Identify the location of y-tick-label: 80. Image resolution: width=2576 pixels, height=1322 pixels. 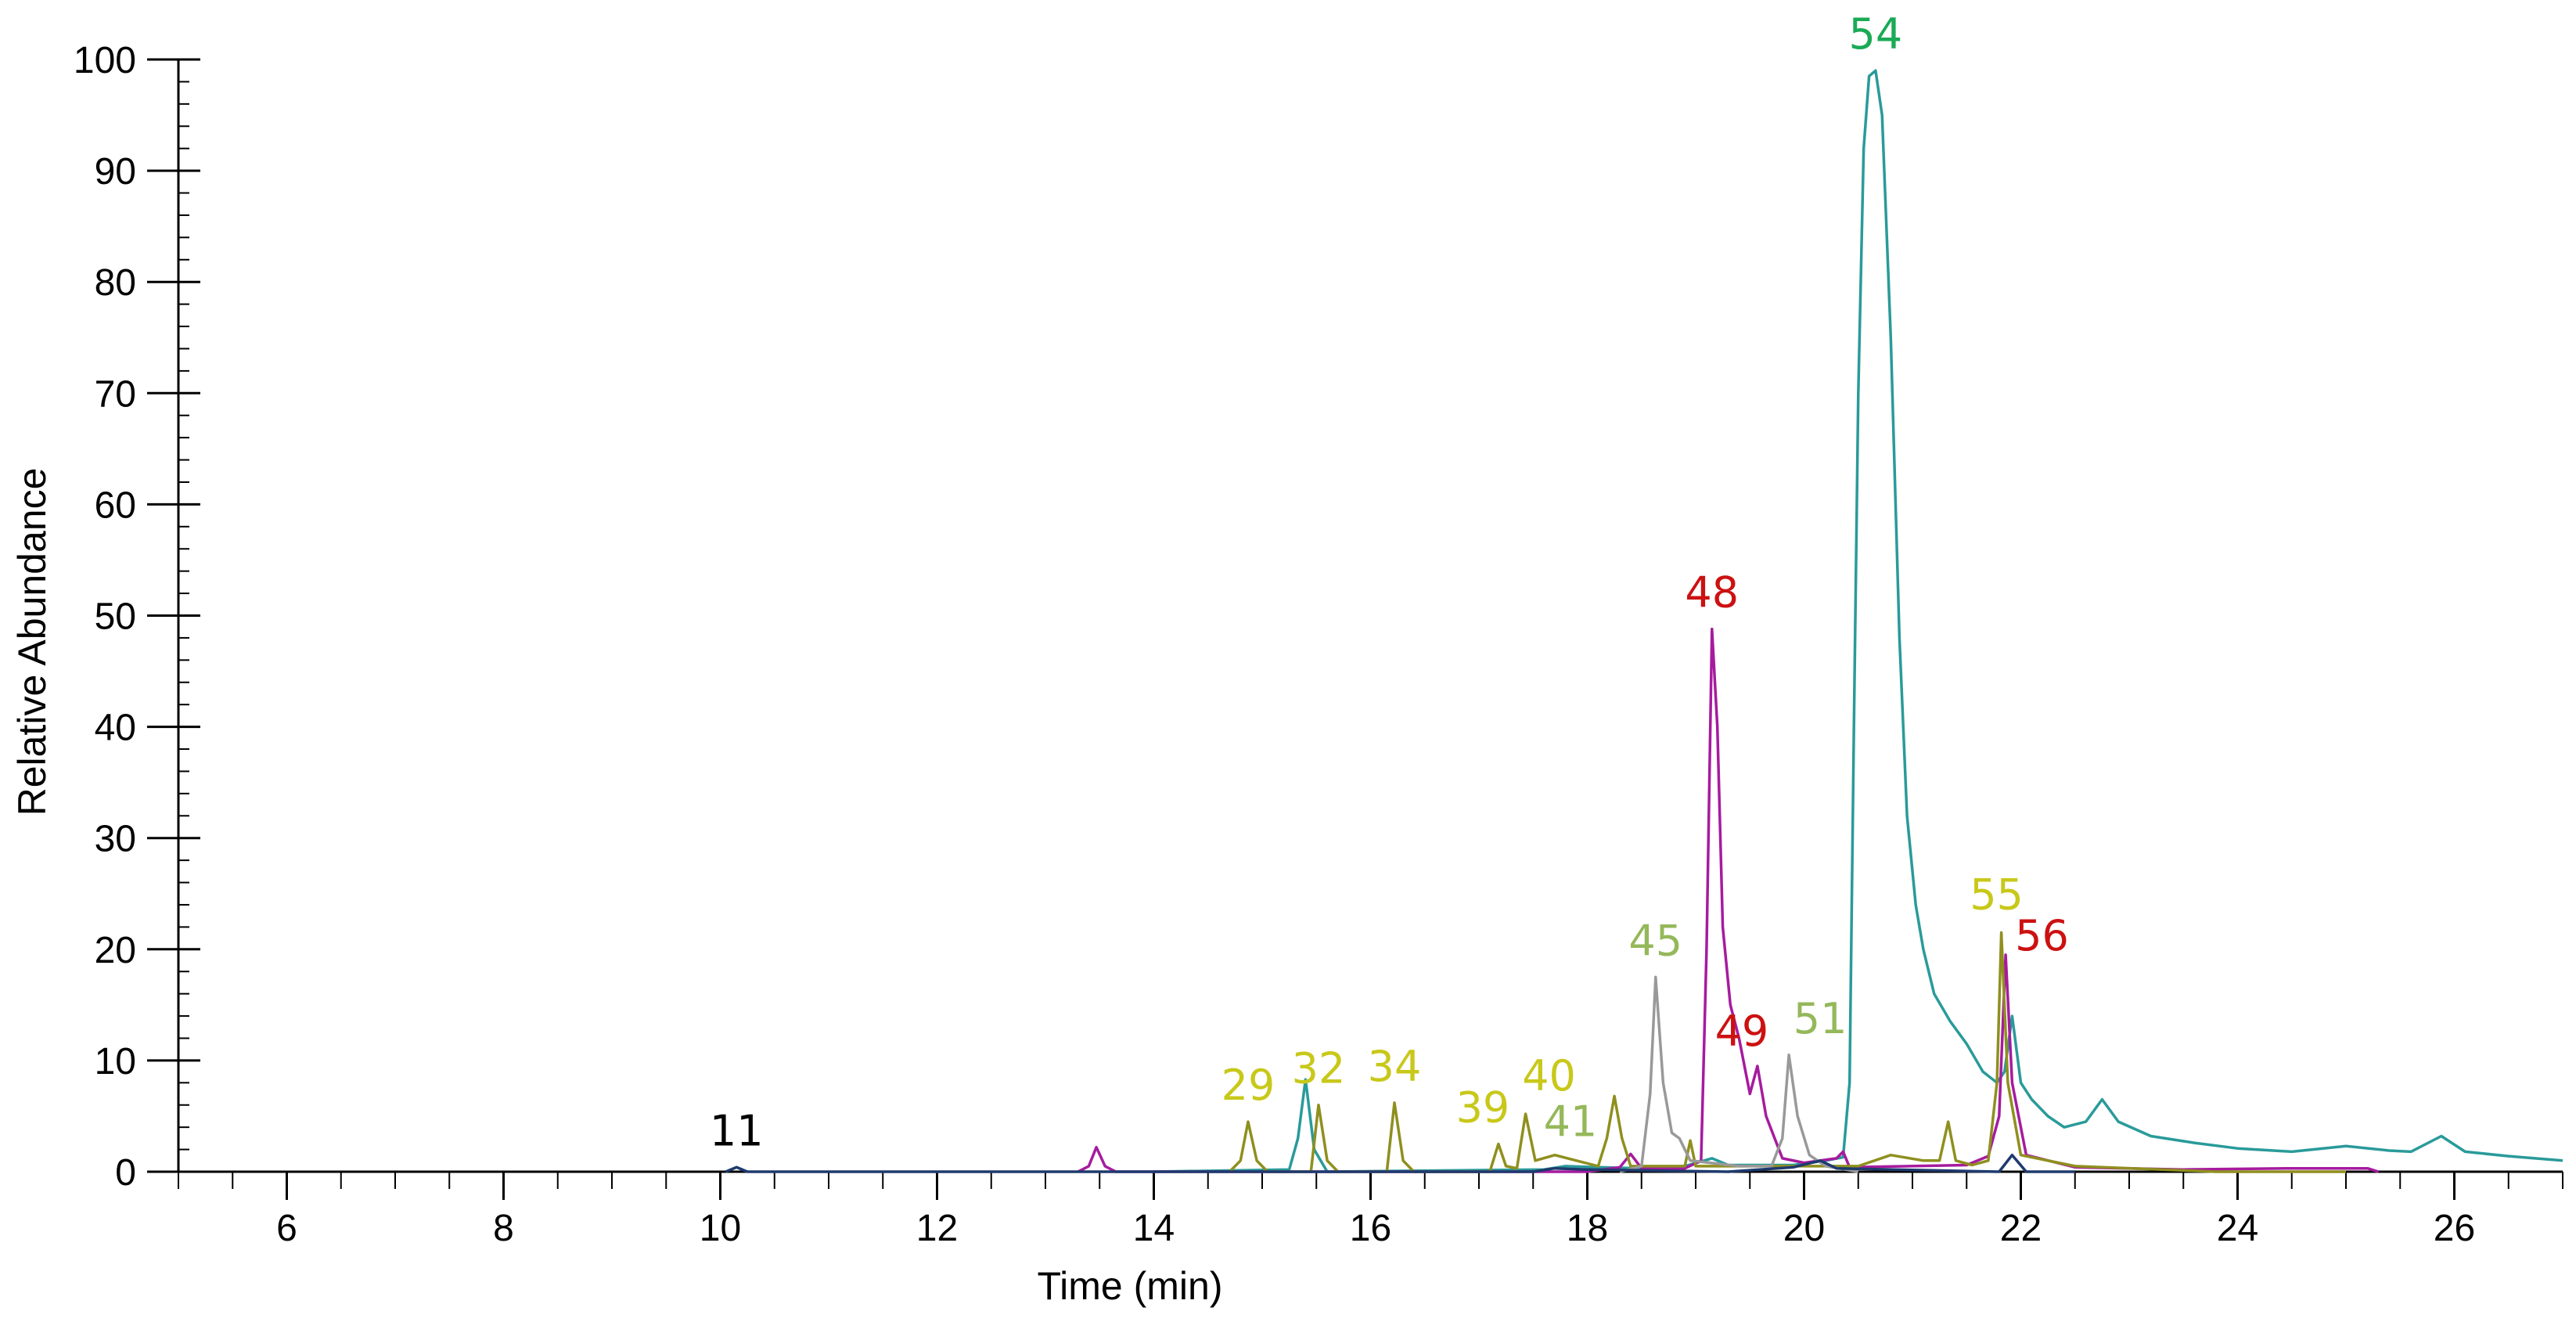
(116, 283).